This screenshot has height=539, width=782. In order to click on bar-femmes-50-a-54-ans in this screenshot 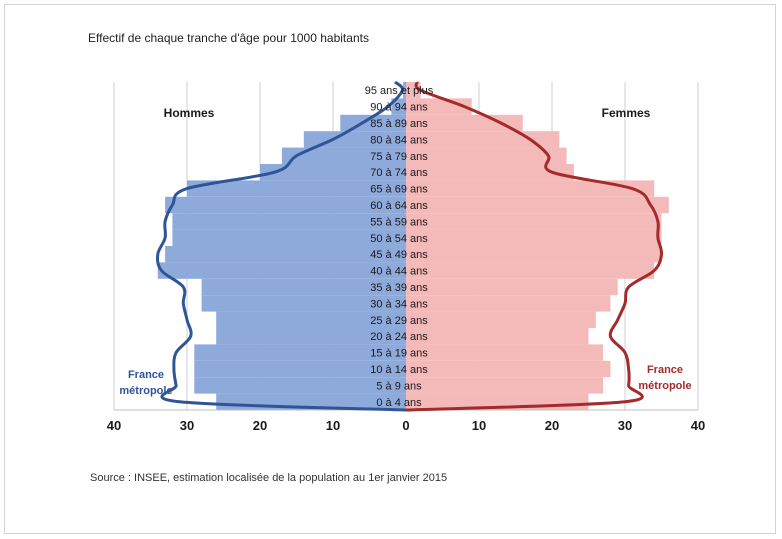, I will do `click(534, 237)`.